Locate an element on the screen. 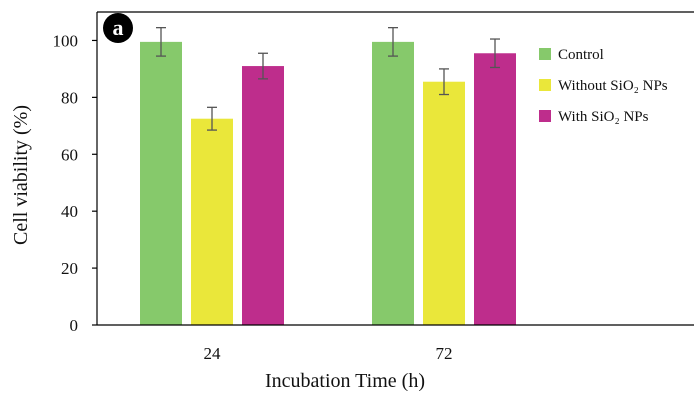  x-tick-label: 24 is located at coordinates (213, 353).